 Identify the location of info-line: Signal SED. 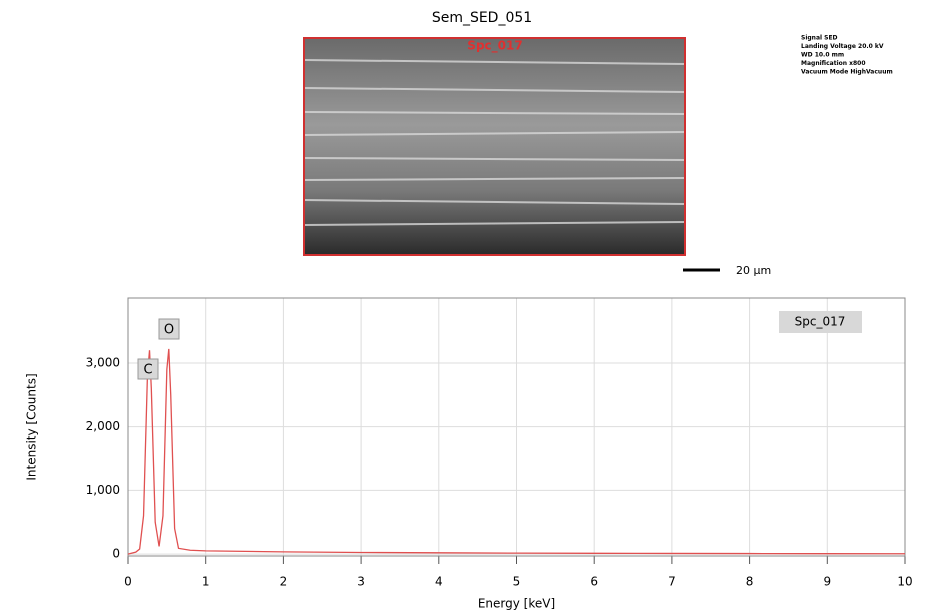
(819, 38).